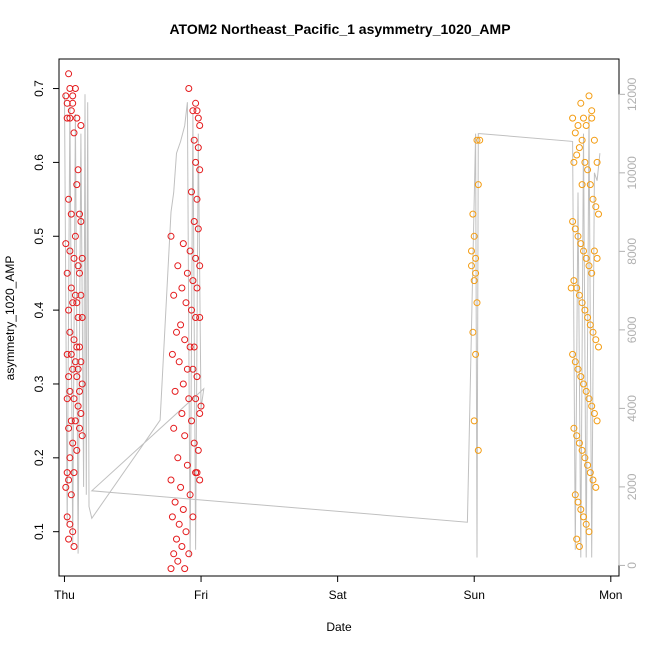 Image resolution: width=650 pixels, height=650 pixels. Describe the element at coordinates (39, 531) in the screenshot. I see `y-tick-label: 0.1` at that location.